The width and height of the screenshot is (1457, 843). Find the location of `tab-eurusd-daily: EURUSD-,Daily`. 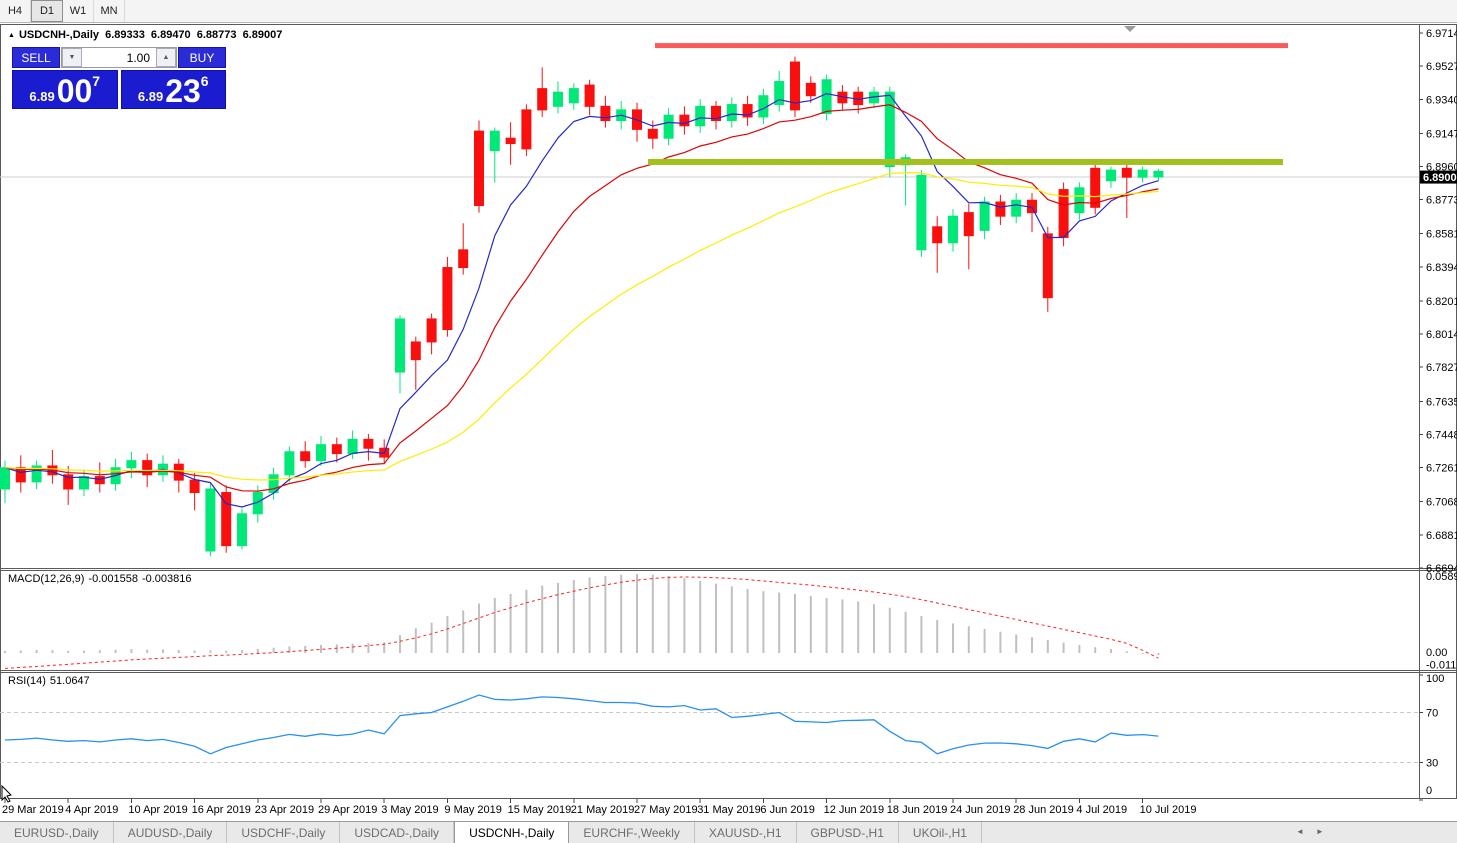

tab-eurusd-daily: EURUSD-,Daily is located at coordinates (57, 832).